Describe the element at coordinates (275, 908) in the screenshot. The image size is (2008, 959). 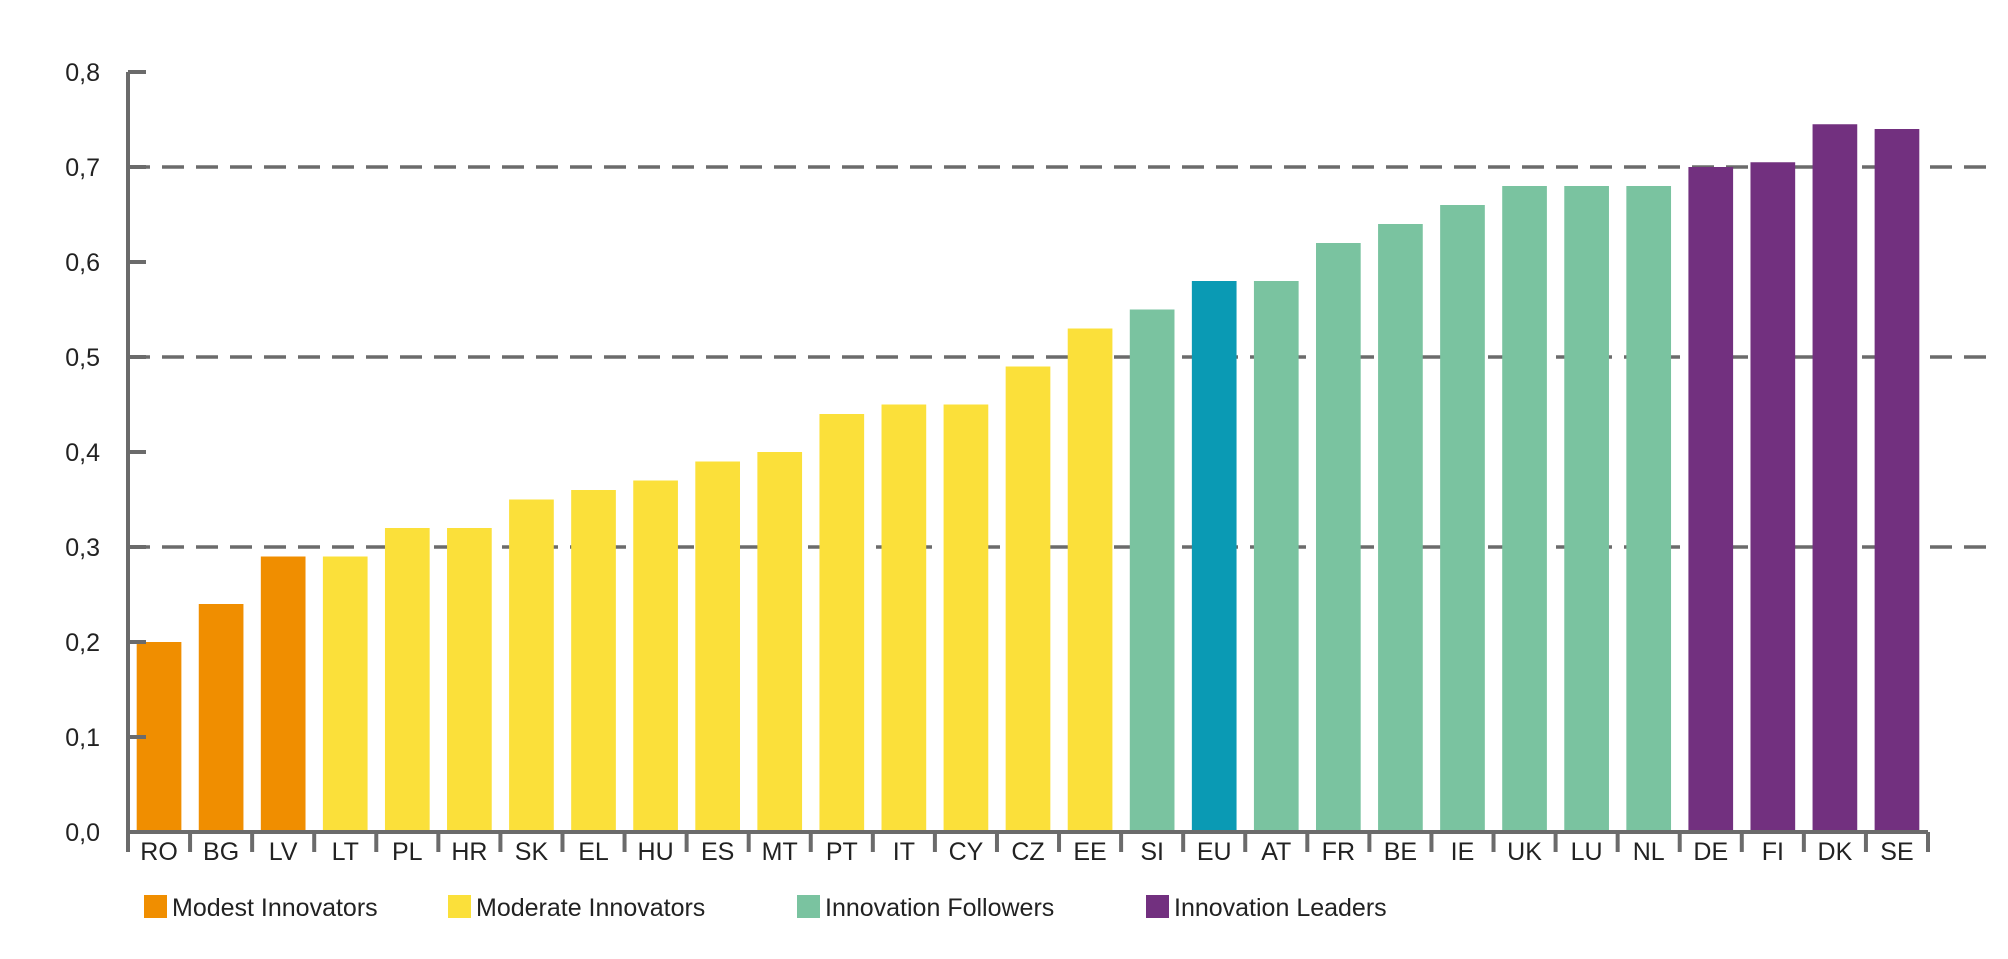
I see `legend-label-modest: Modest Innovators` at that location.